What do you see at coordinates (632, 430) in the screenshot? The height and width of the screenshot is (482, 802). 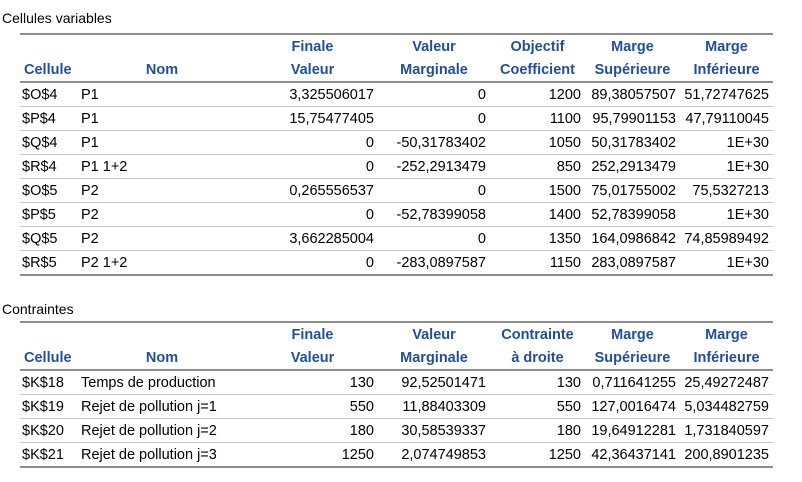 I see `upper-margin-cell: 19,64912281` at bounding box center [632, 430].